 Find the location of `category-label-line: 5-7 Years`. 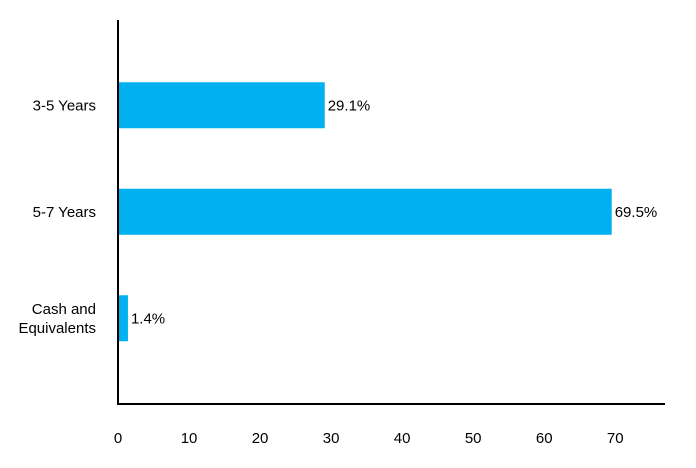

category-label-line: 5-7 Years is located at coordinates (64, 212).